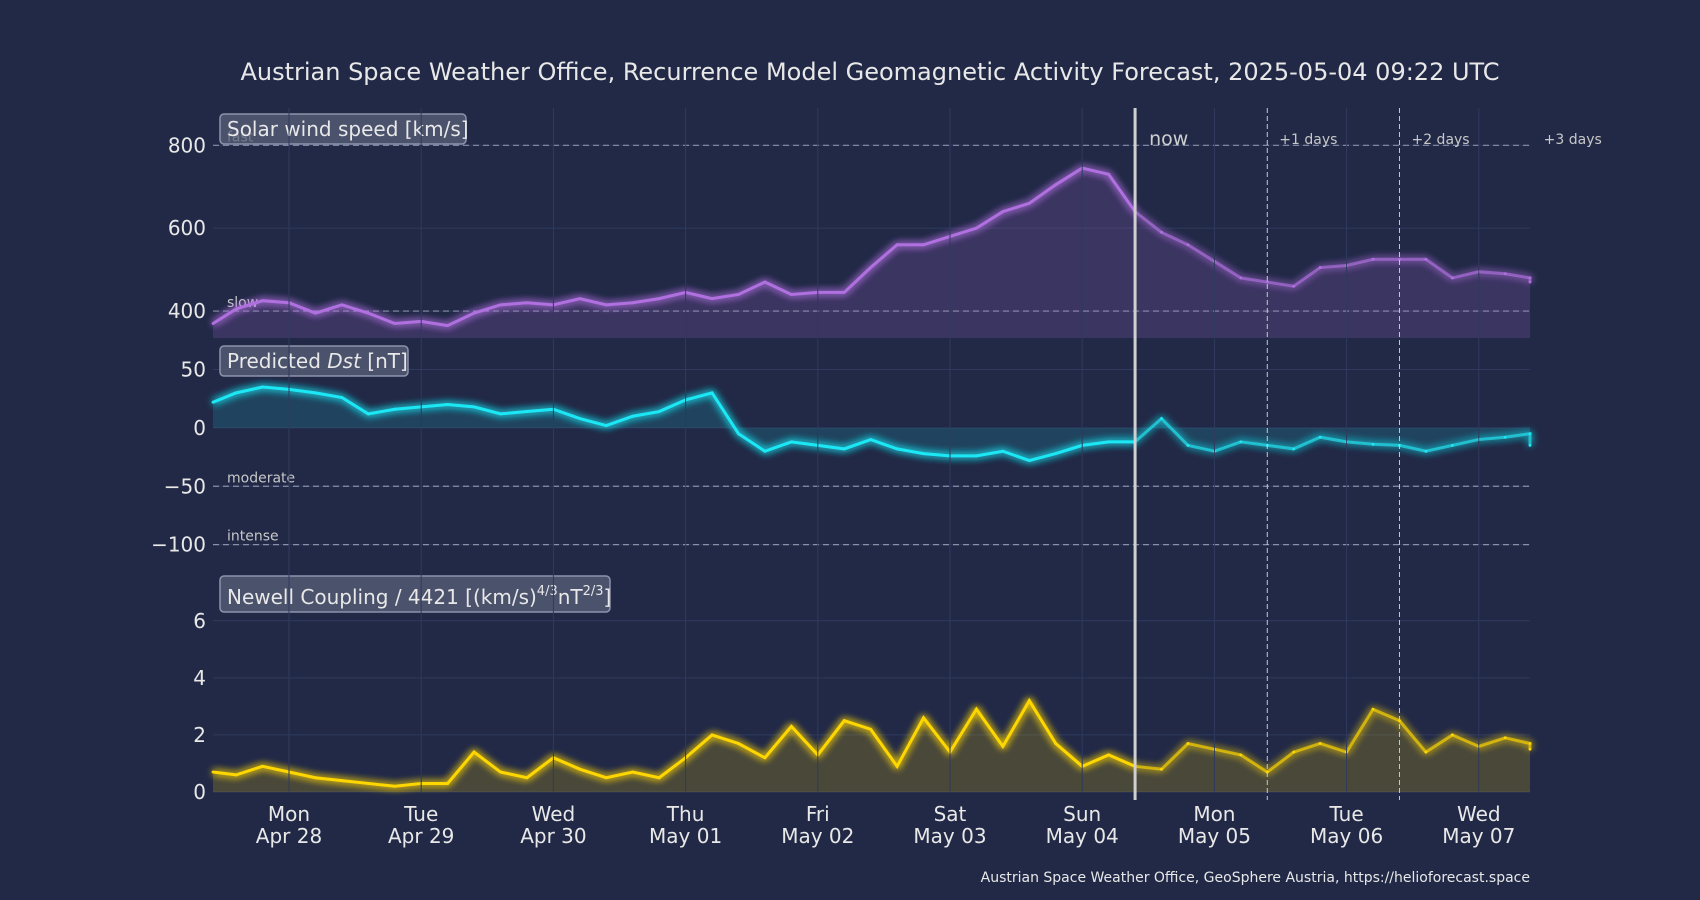  Describe the element at coordinates (871, 746) in the screenshot. I see `series-area` at that location.